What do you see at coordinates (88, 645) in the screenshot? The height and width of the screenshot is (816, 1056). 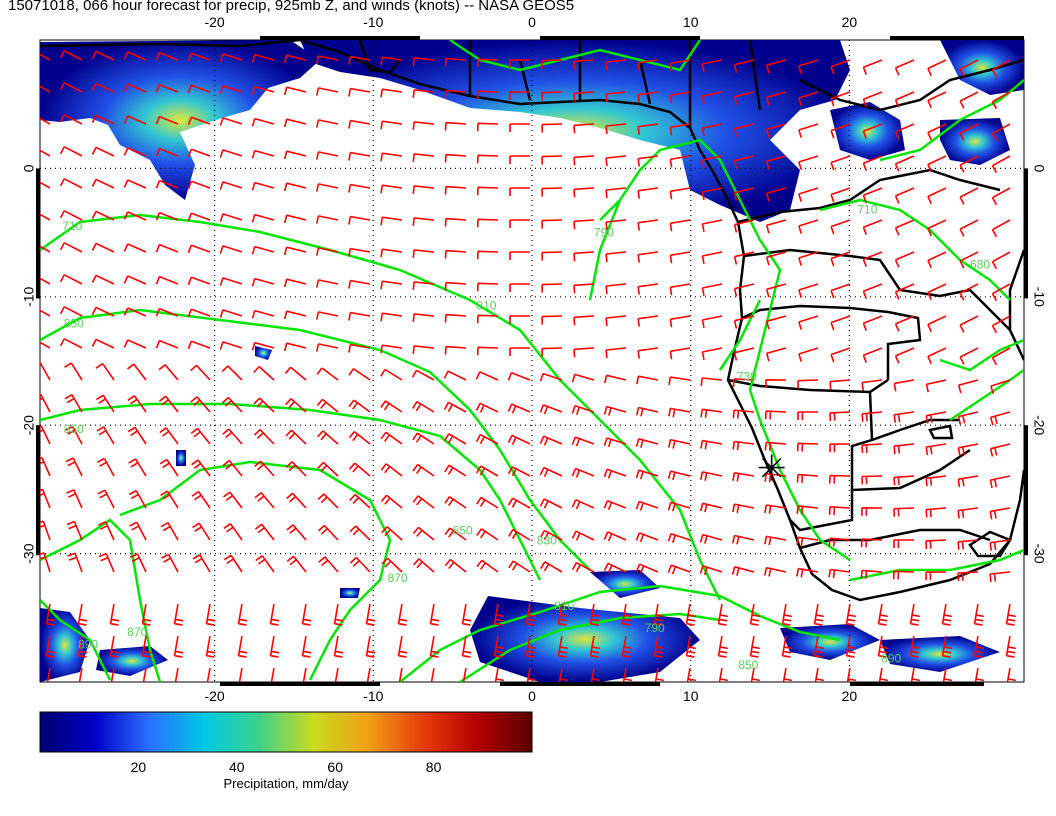 I see `contour-label: 890` at bounding box center [88, 645].